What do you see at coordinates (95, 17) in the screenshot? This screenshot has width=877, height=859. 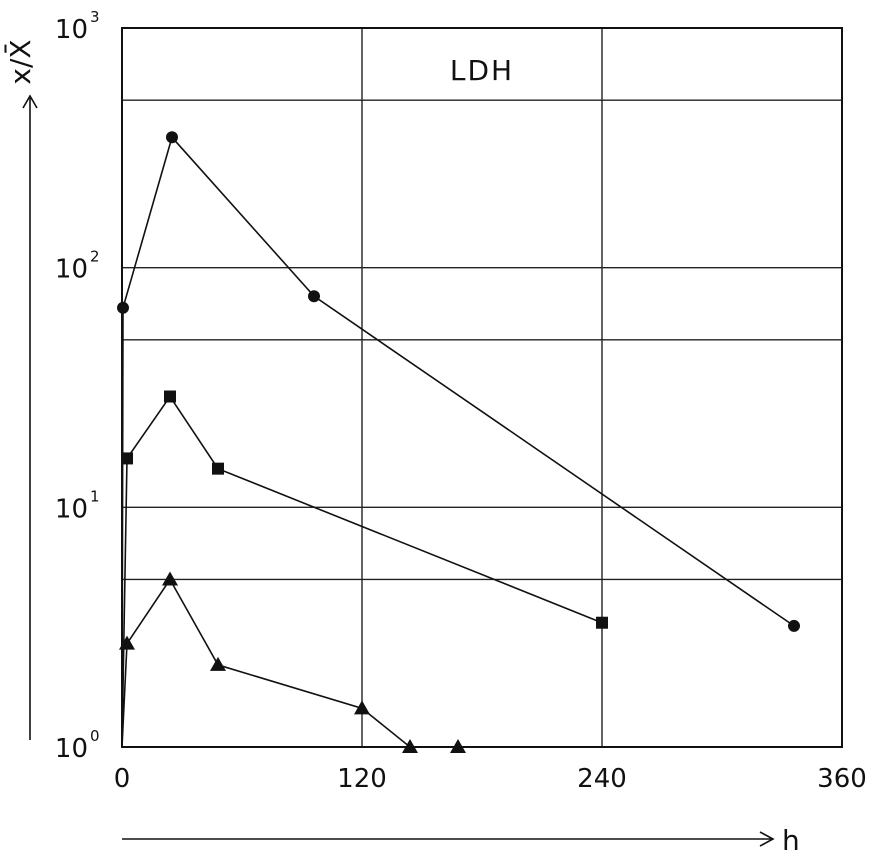 I see `y-tick-exponent: 3` at bounding box center [95, 17].